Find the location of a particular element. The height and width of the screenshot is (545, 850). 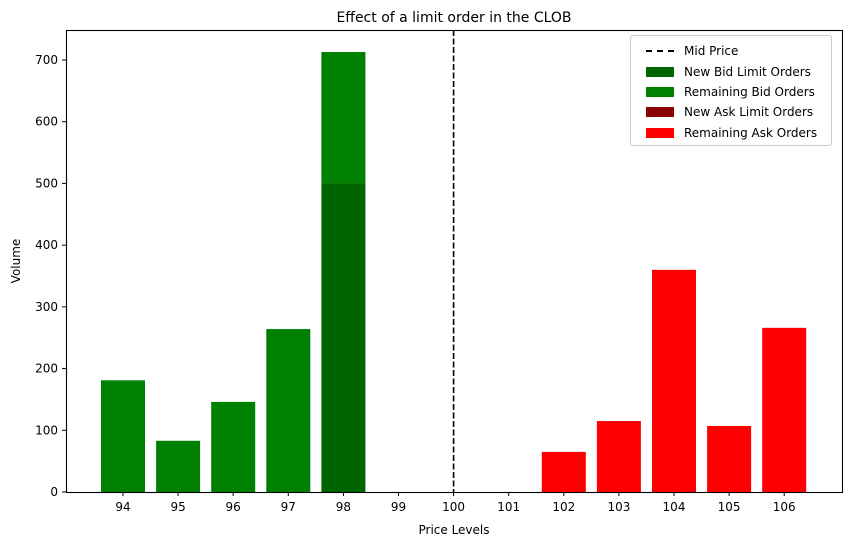

y-tick-label: 400 is located at coordinates (46, 245).